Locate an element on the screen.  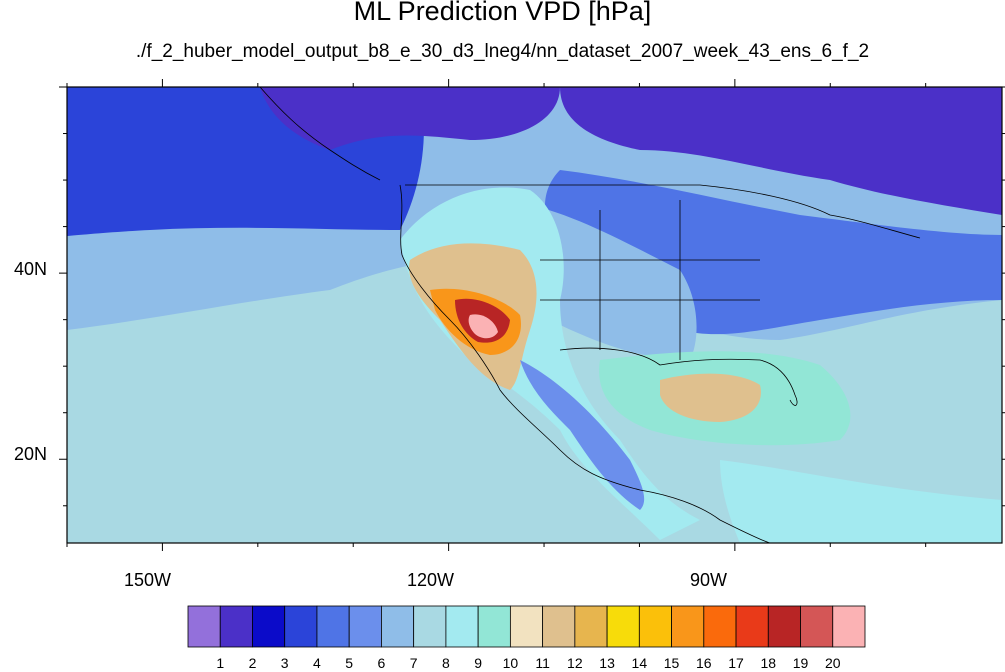
chart-title: ML Prediction VPD [hPa] is located at coordinates (502, 13).